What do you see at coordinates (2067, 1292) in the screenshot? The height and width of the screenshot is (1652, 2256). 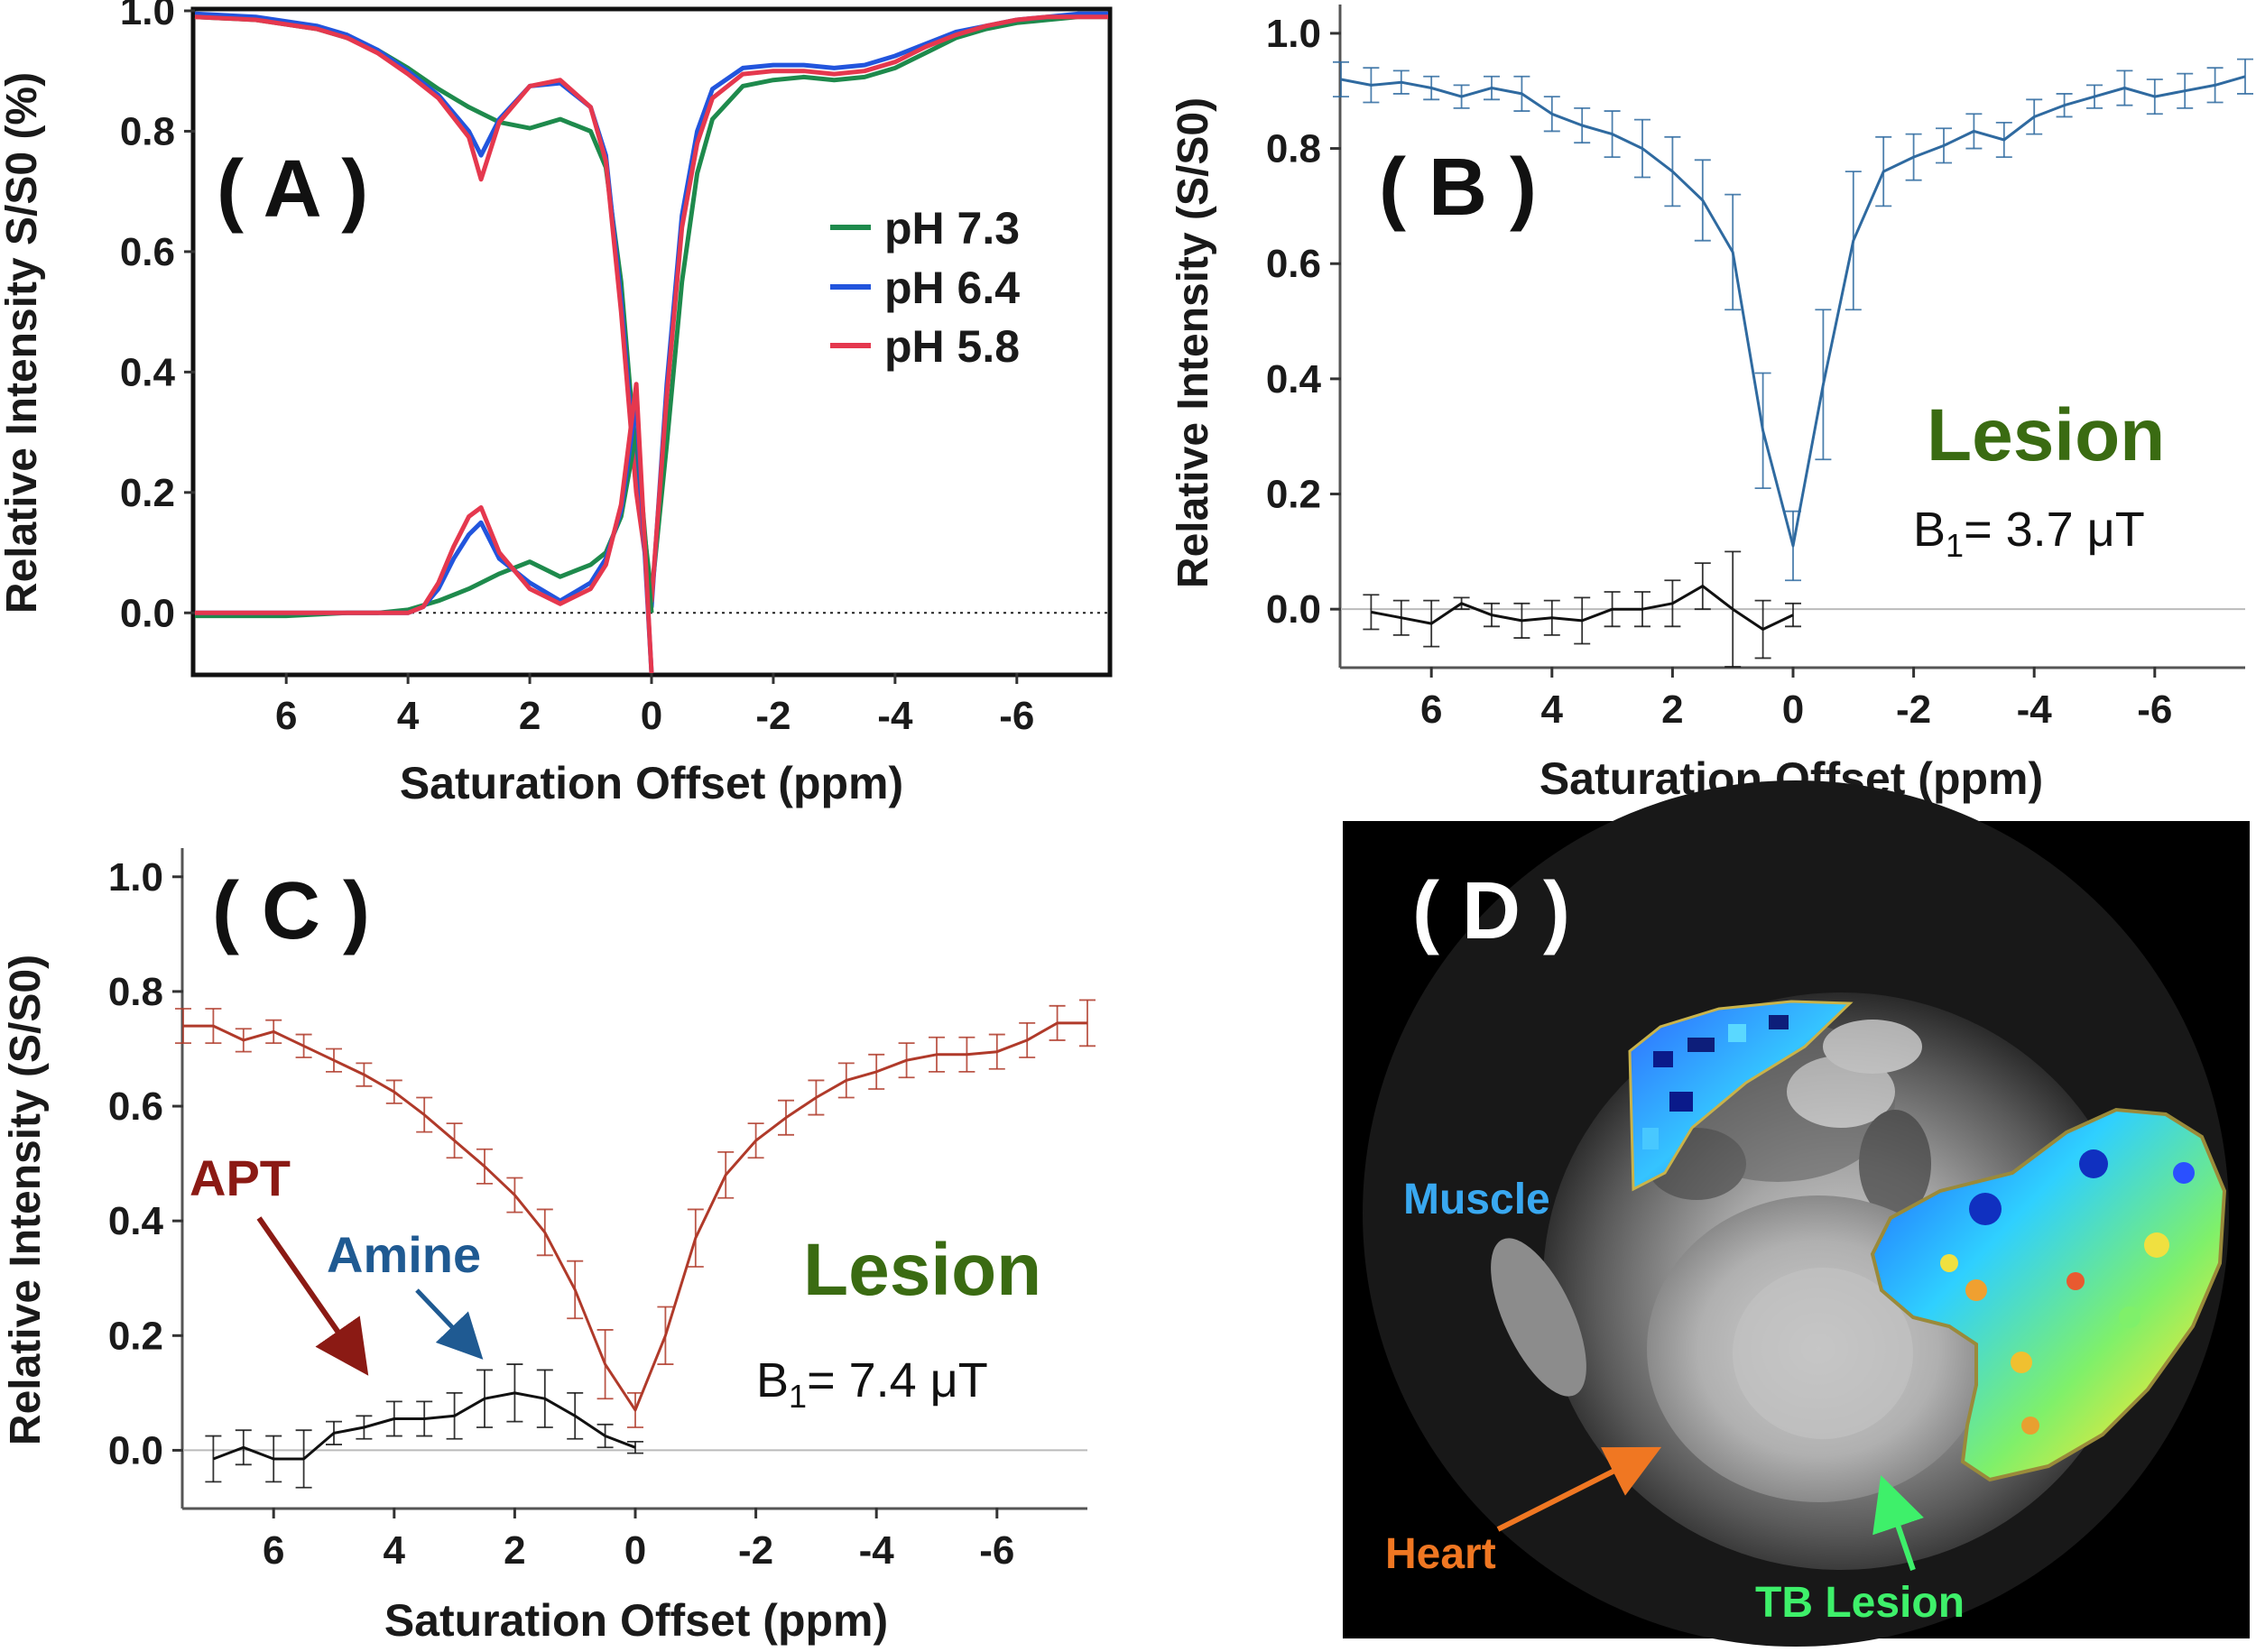 I see `tb-lesion-roi-texture` at bounding box center [2067, 1292].